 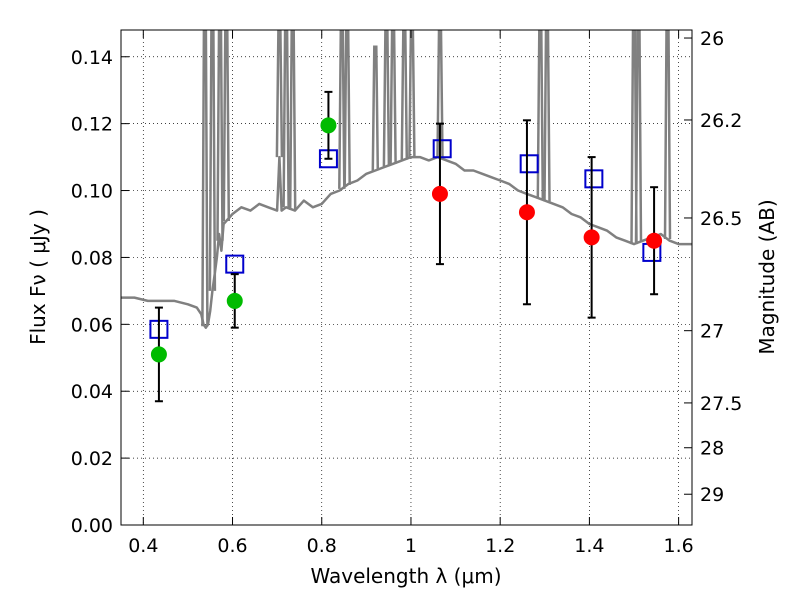 I want to click on y-tick-label: 0.10, so click(x=92, y=192).